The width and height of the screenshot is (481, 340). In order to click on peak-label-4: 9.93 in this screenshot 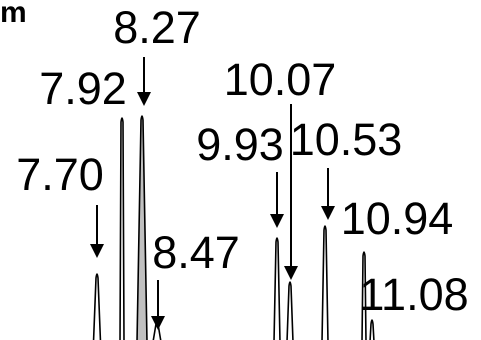, I will do `click(240, 144)`.